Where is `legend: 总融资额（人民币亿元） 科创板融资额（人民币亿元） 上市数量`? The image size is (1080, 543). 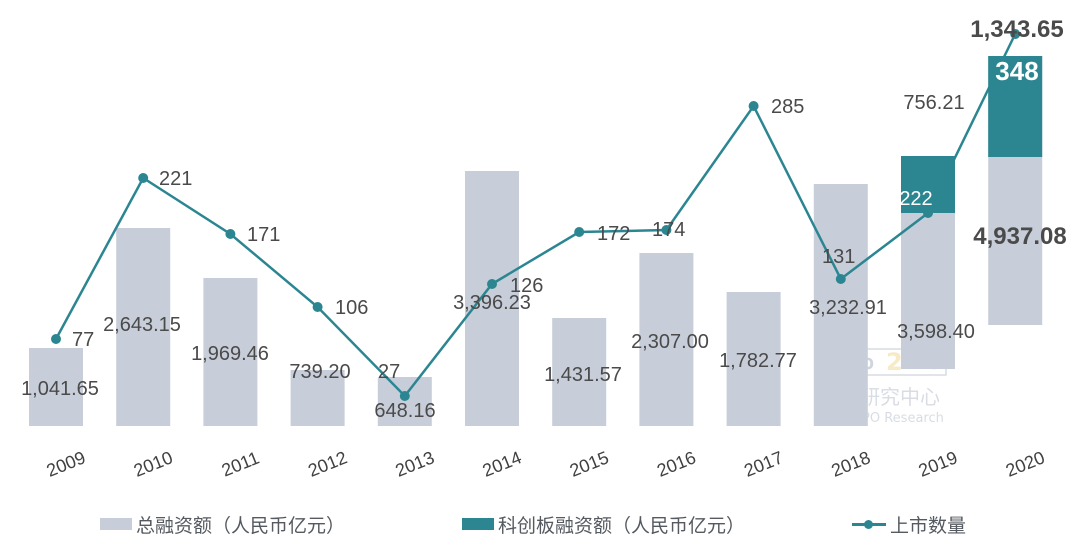 legend: 总融资额（人民币亿元） 科创板融资额（人民币亿元） 上市数量 is located at coordinates (540, 524).